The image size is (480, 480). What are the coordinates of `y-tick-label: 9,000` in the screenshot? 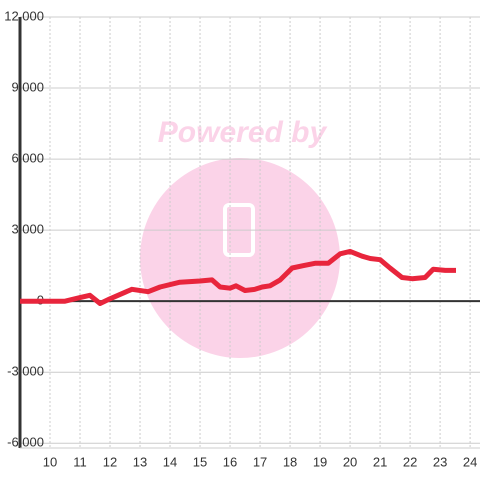 It's located at (27, 86).